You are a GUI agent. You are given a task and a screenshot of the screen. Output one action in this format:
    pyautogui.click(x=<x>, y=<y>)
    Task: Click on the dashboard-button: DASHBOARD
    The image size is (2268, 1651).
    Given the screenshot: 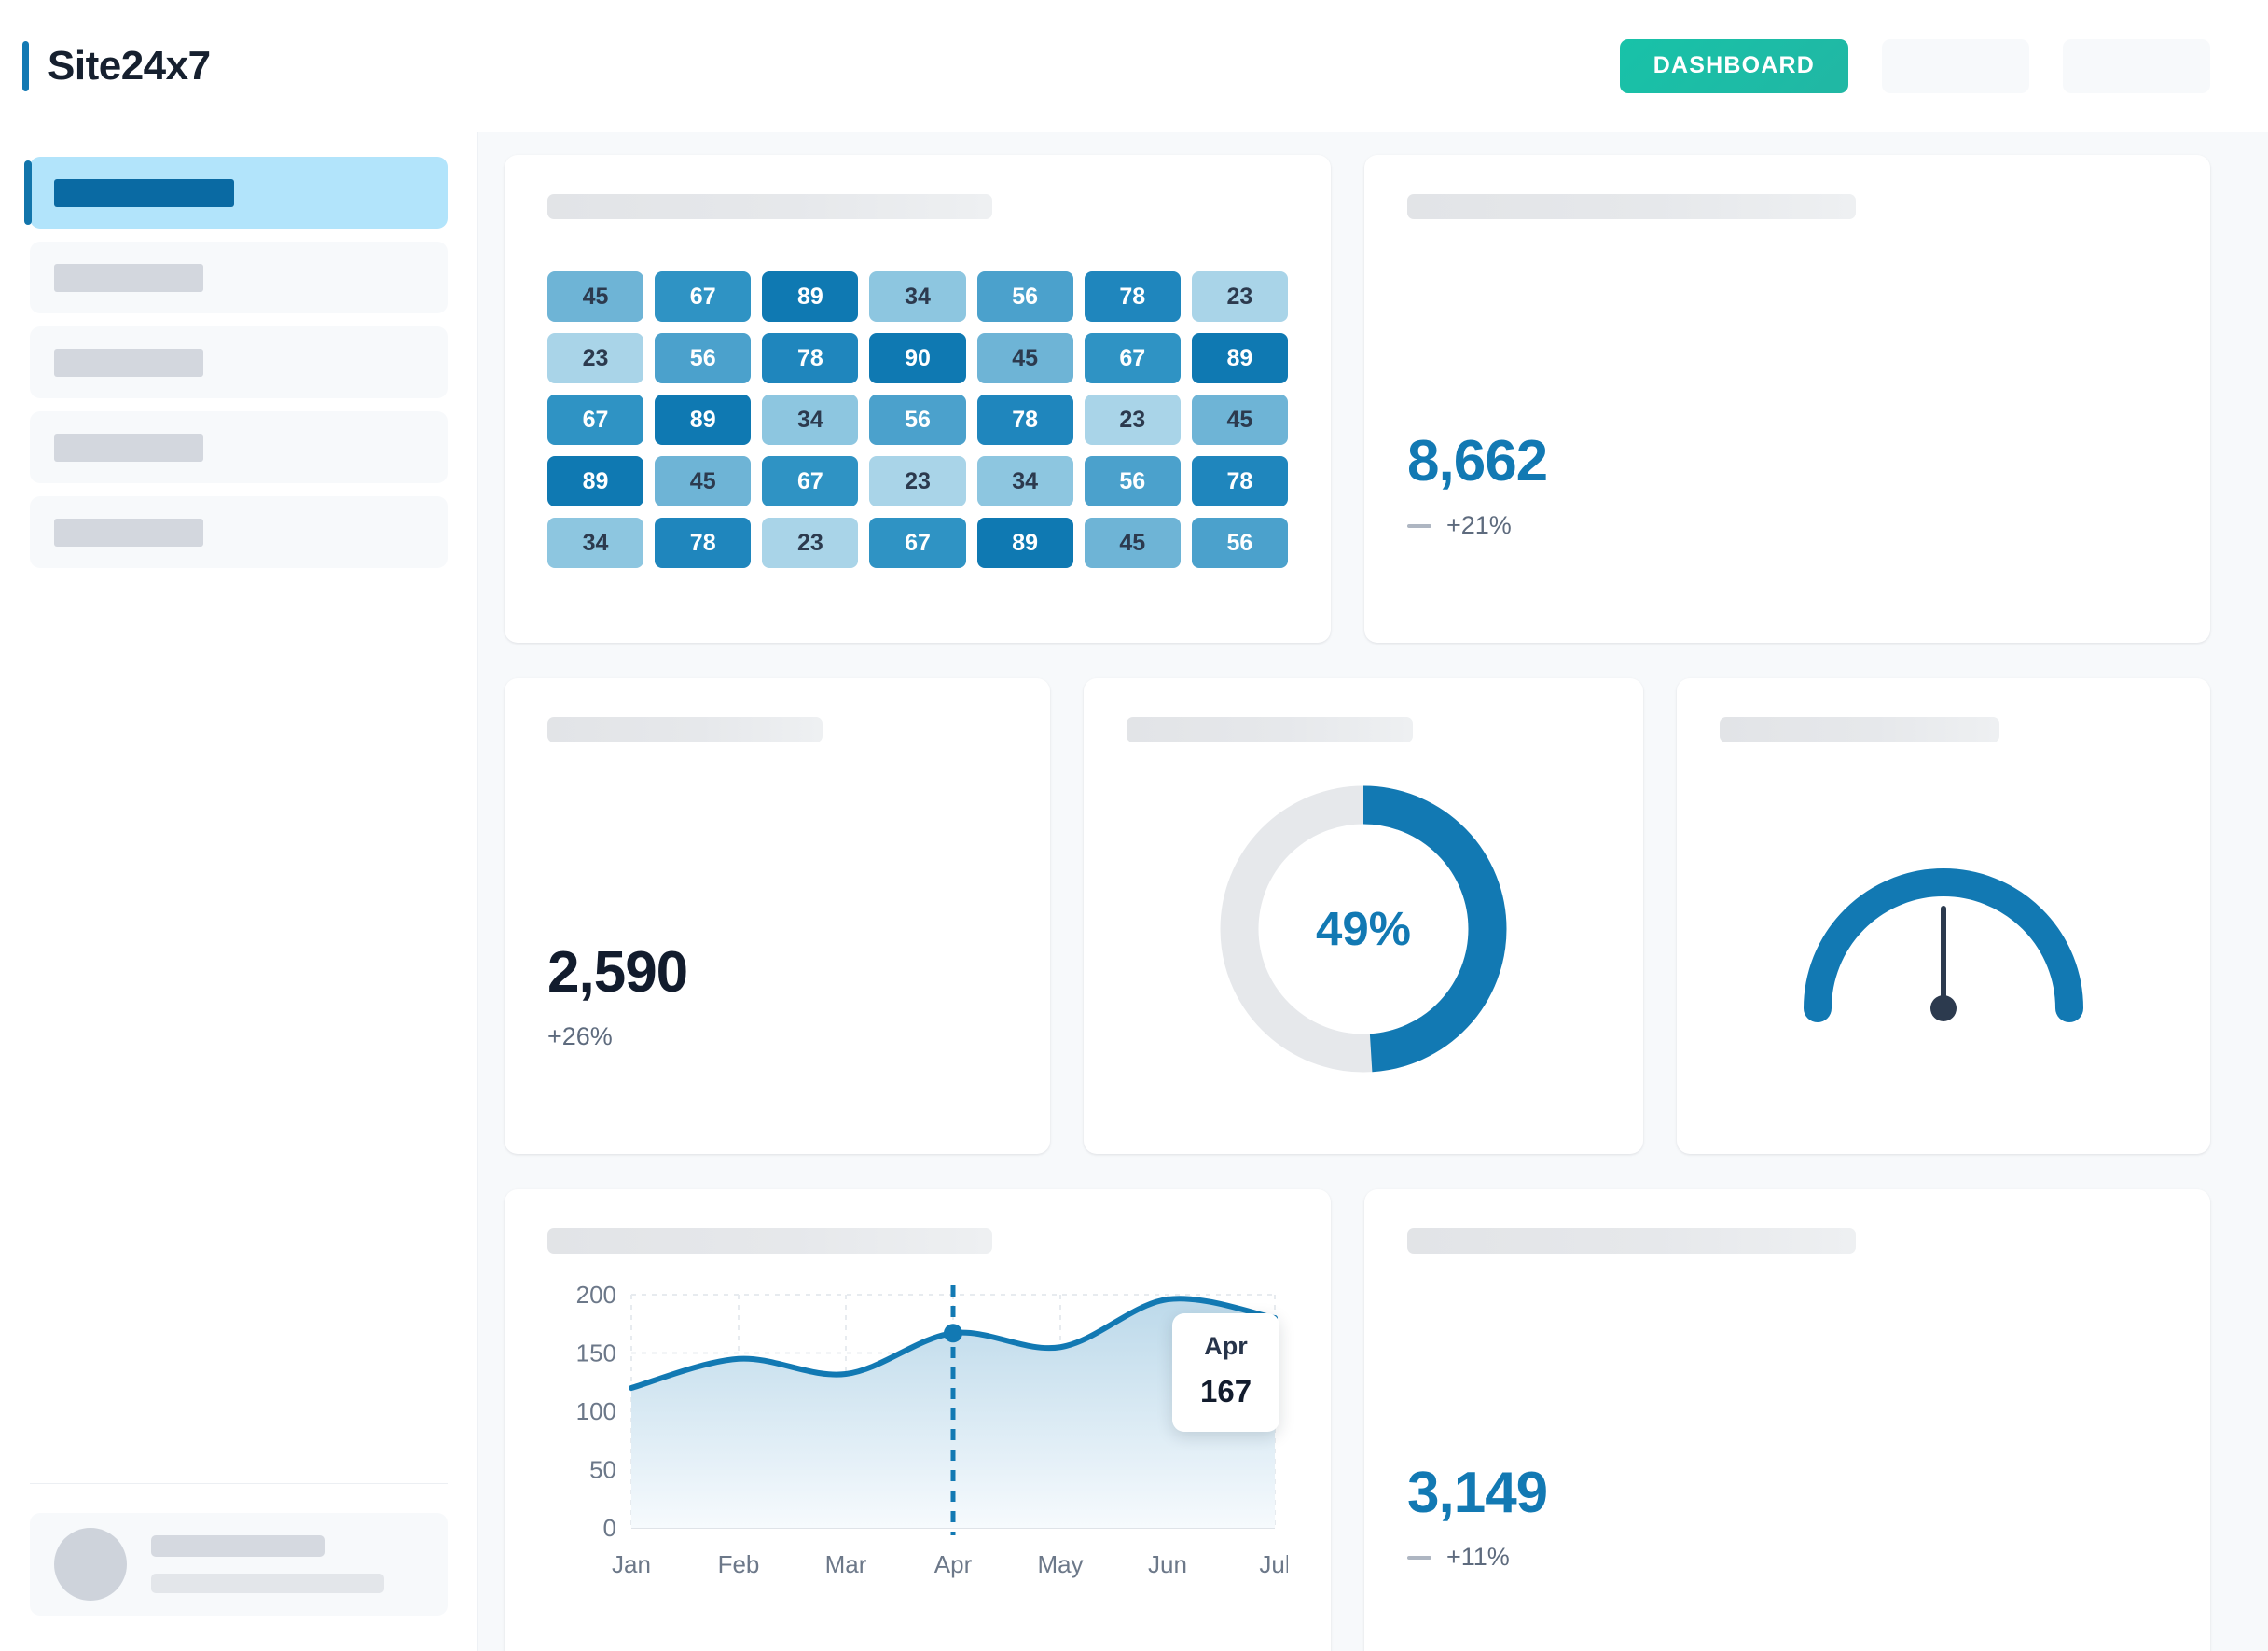 What is the action you would take?
    pyautogui.click(x=1733, y=65)
    